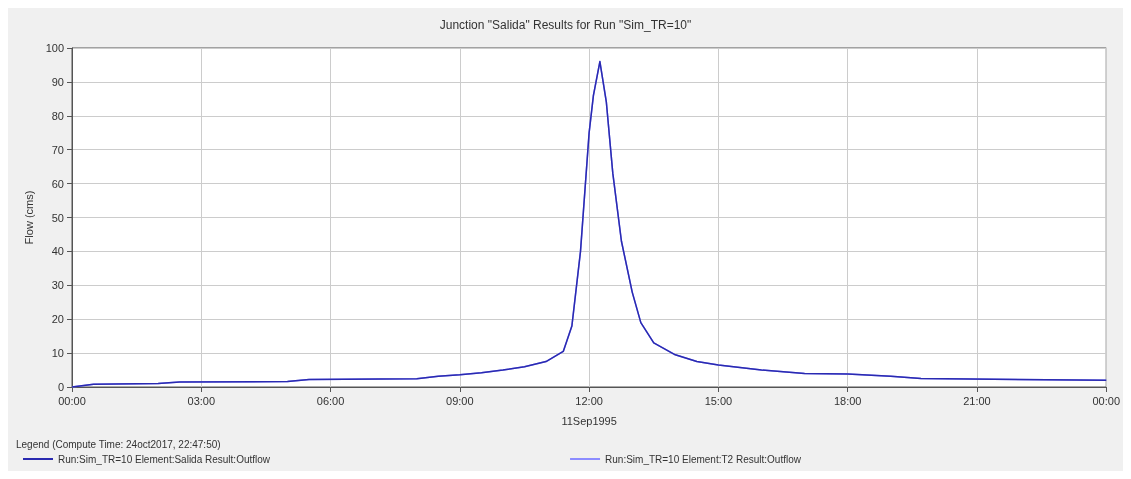 Image resolution: width=1131 pixels, height=479 pixels. What do you see at coordinates (57, 251) in the screenshot?
I see `y-tick-label: 40` at bounding box center [57, 251].